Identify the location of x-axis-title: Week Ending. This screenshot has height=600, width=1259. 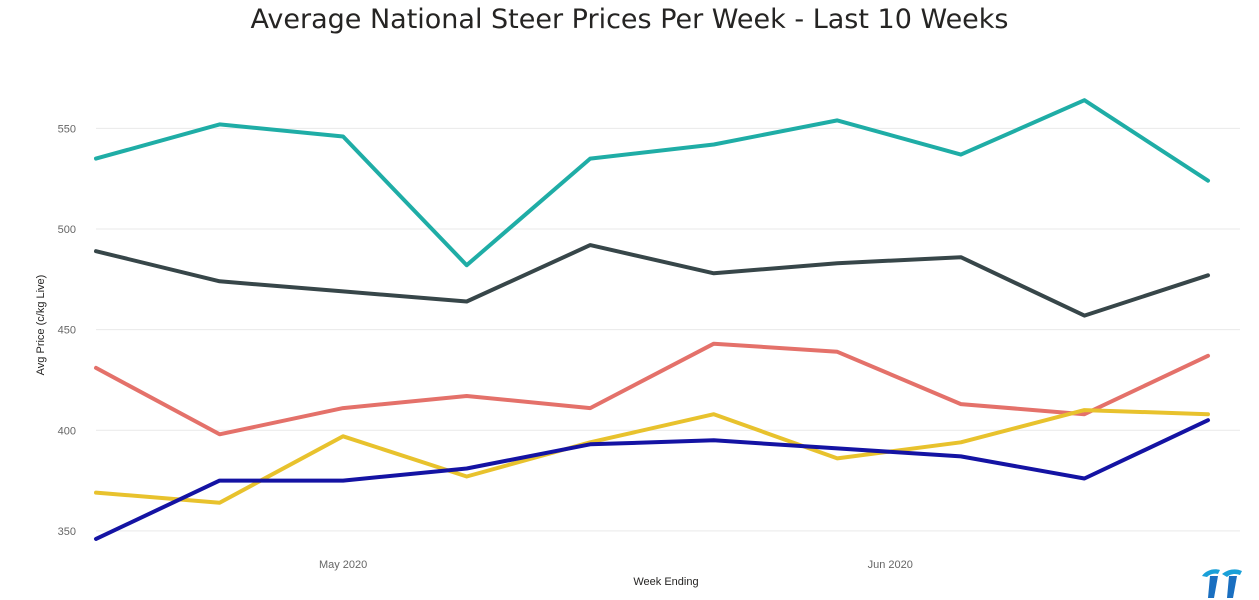
(665, 582).